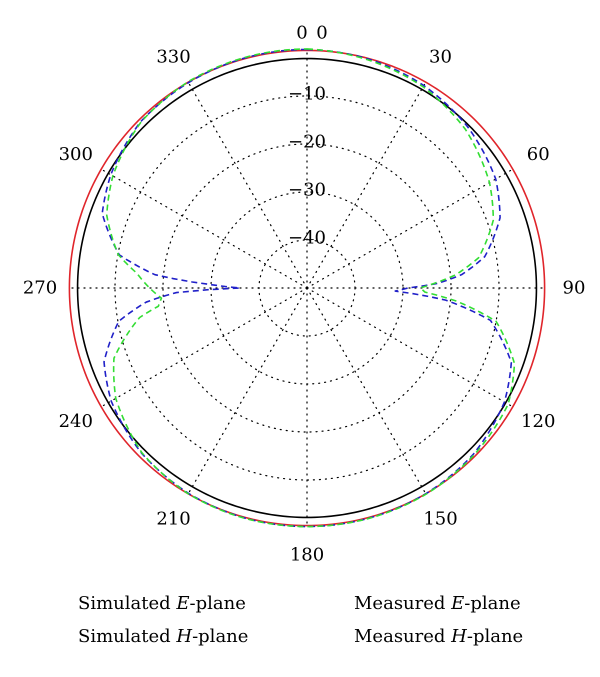 The height and width of the screenshot is (677, 600). What do you see at coordinates (307, 142) in the screenshot?
I see `radial-tick-label-20: −20` at bounding box center [307, 142].